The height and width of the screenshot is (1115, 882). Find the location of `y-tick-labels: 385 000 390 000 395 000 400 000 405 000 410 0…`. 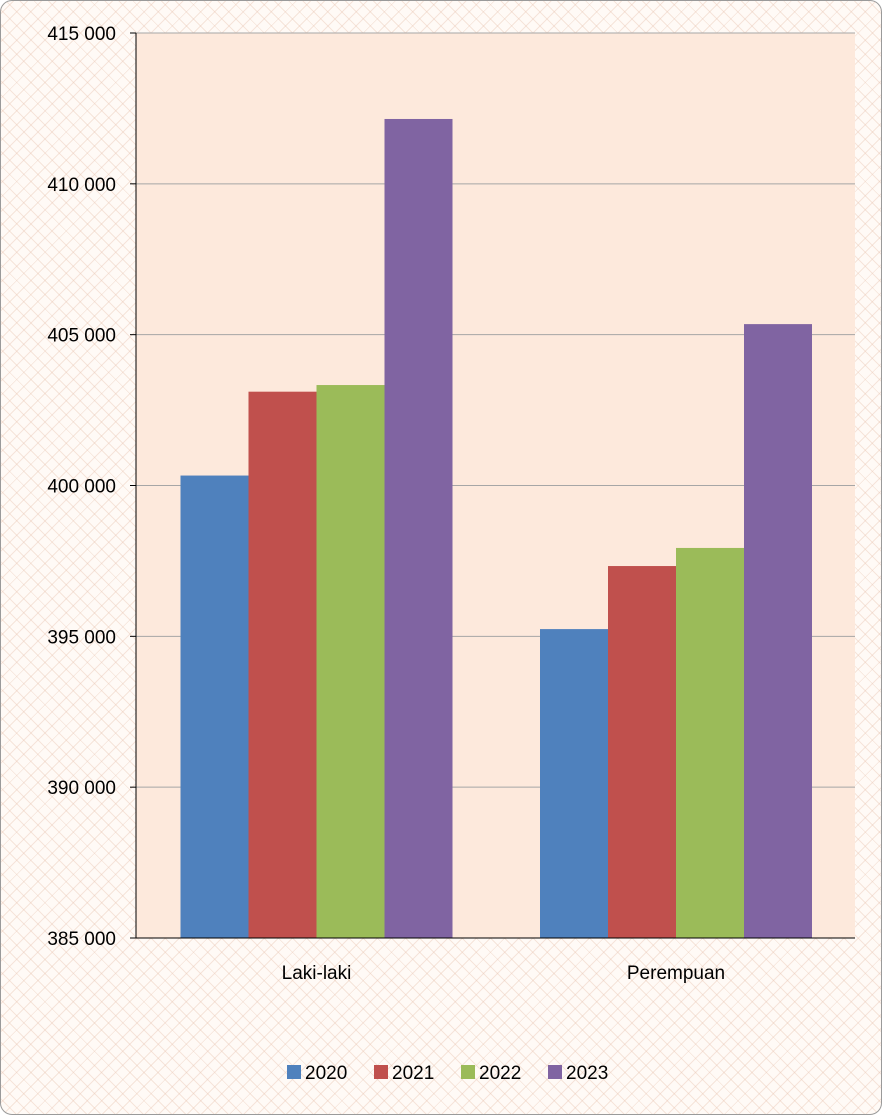

y-tick-labels: 385 000 390 000 395 000 400 000 405 000 410 0… is located at coordinates (81, 487).